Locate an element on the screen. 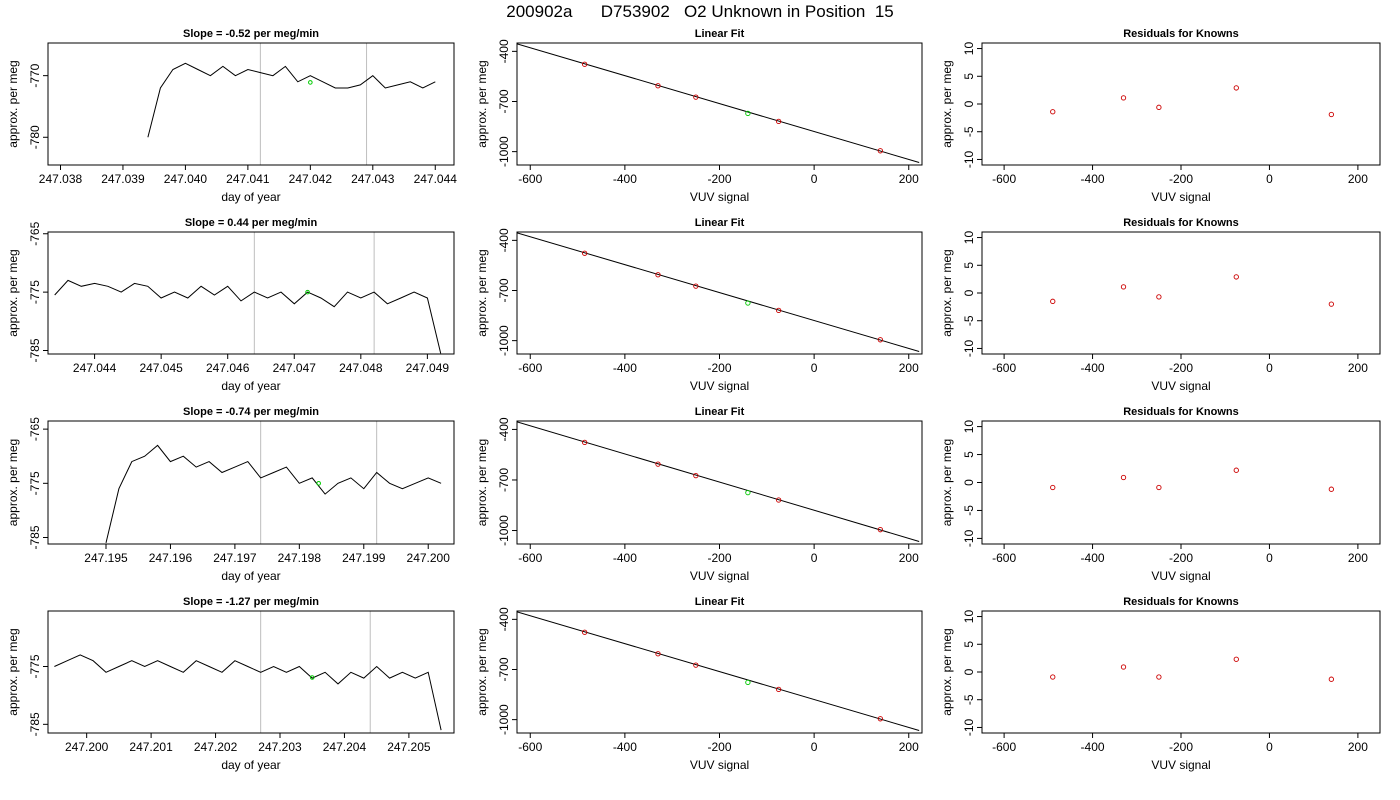 This screenshot has width=1400, height=800. y-tick-label: -780 is located at coordinates (35, 137).